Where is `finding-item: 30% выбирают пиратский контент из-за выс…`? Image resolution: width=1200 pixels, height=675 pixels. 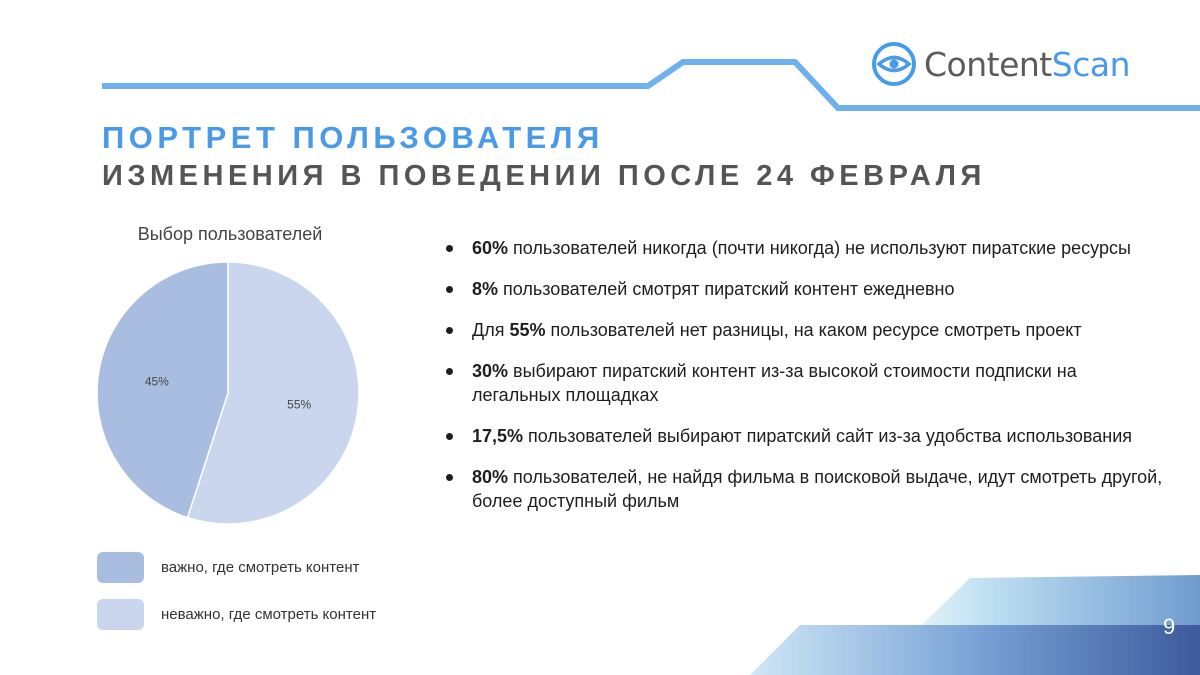 finding-item: 30% выбирают пиратский контент из-за выс… is located at coordinates (804, 383).